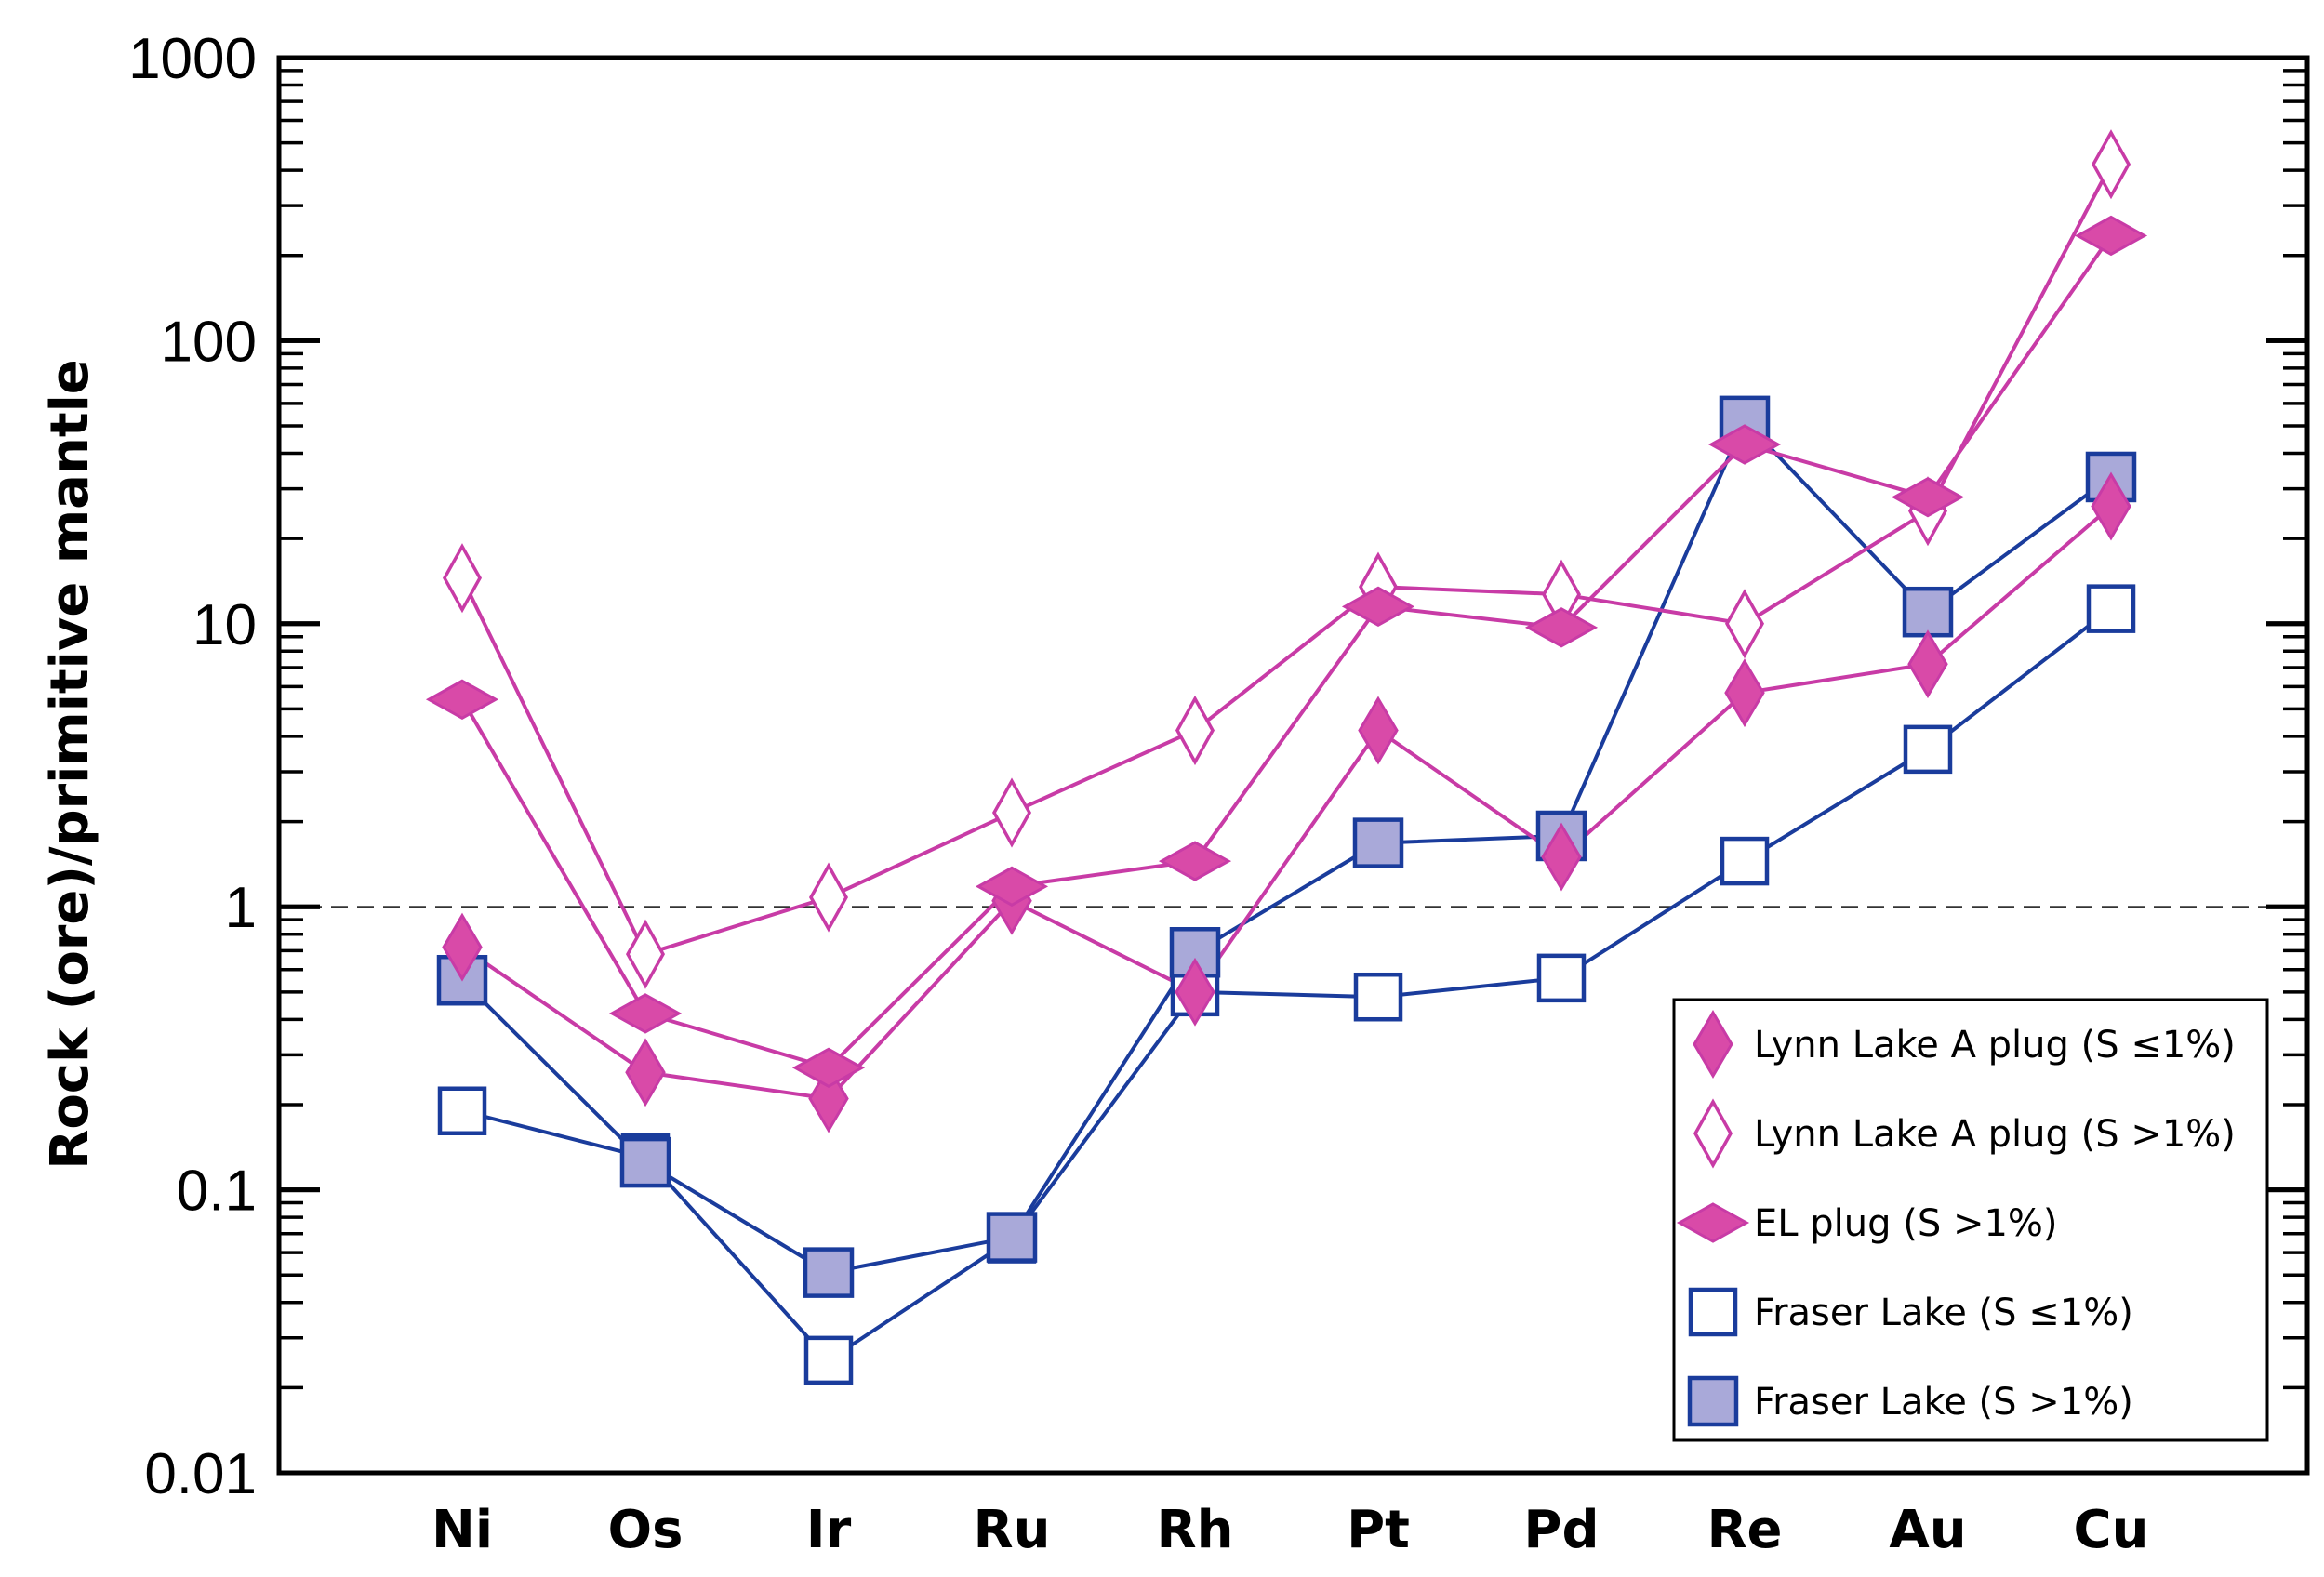 The image size is (2324, 1577). Describe the element at coordinates (1195, 730) in the screenshot. I see `data-point-1-rh` at that location.